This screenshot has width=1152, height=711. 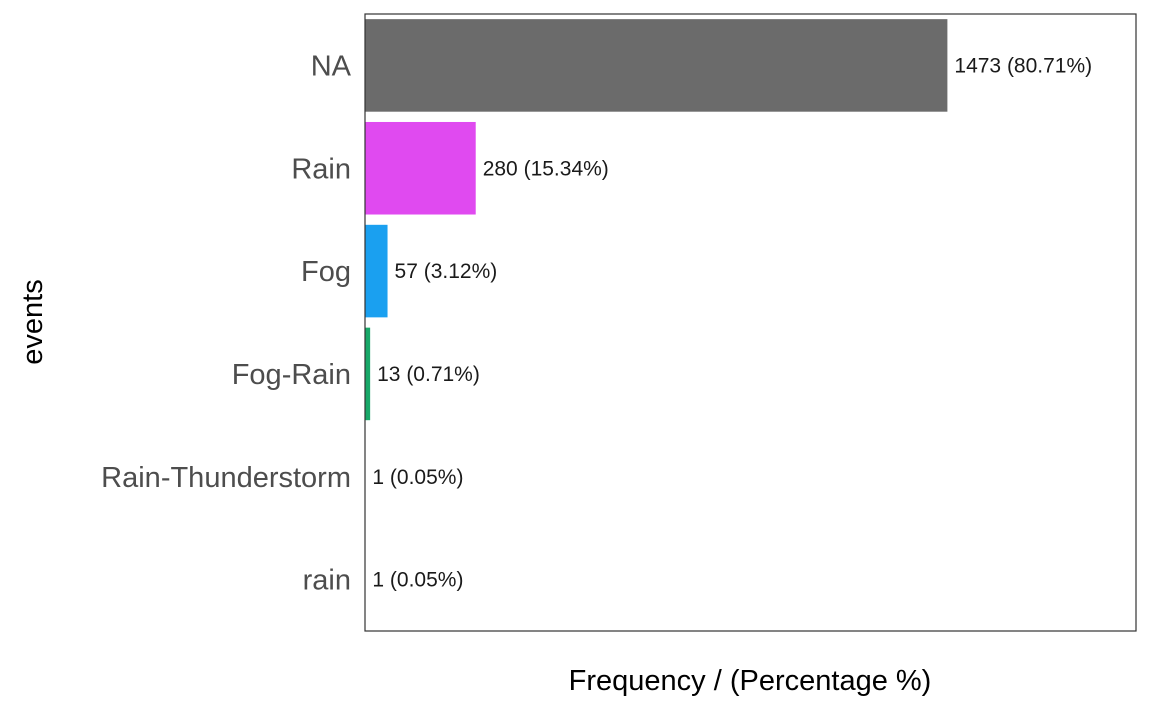 I want to click on data-label-0: 1473 (80.71%), so click(x=1023, y=65).